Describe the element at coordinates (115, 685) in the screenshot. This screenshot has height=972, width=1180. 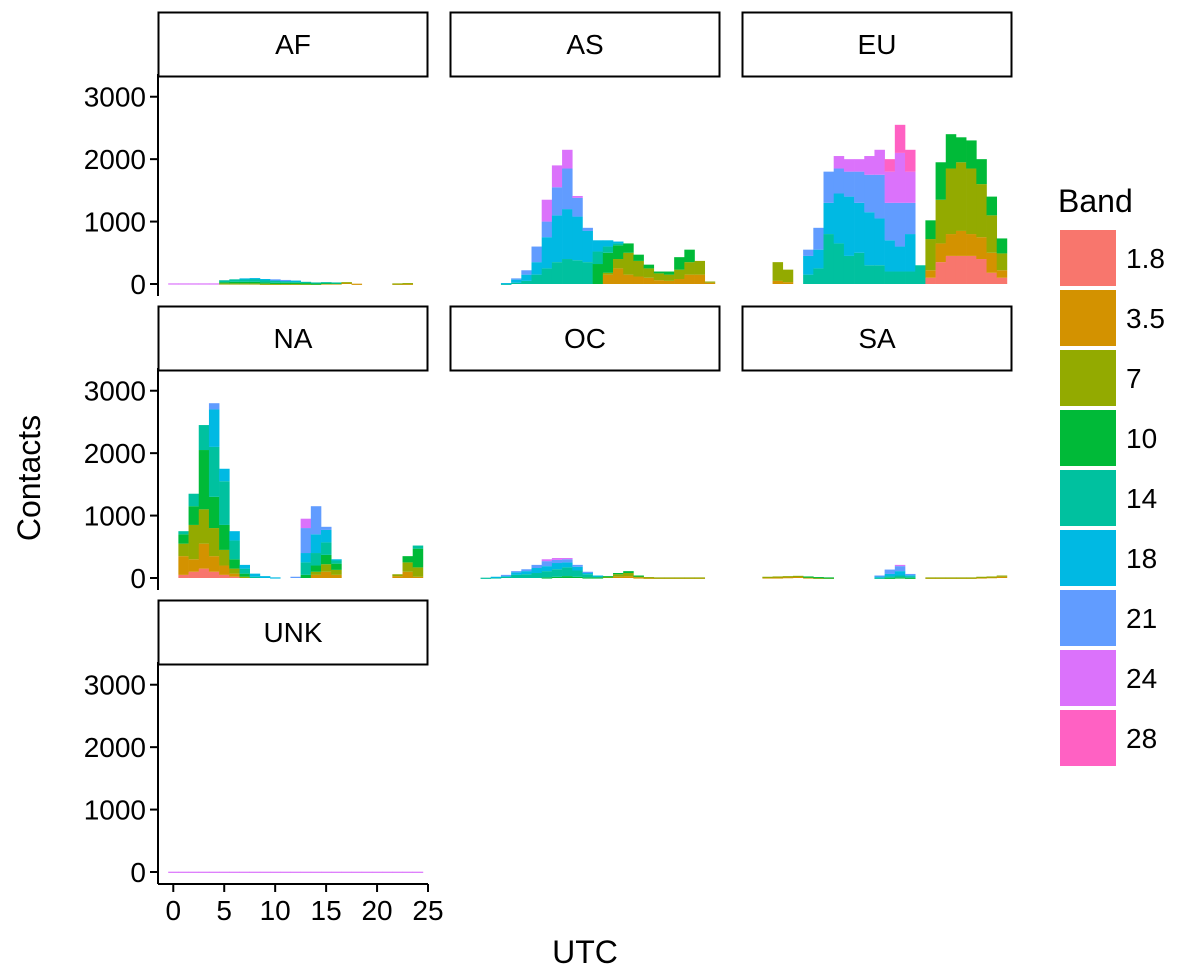
I see `y-tick-label: 3000` at that location.